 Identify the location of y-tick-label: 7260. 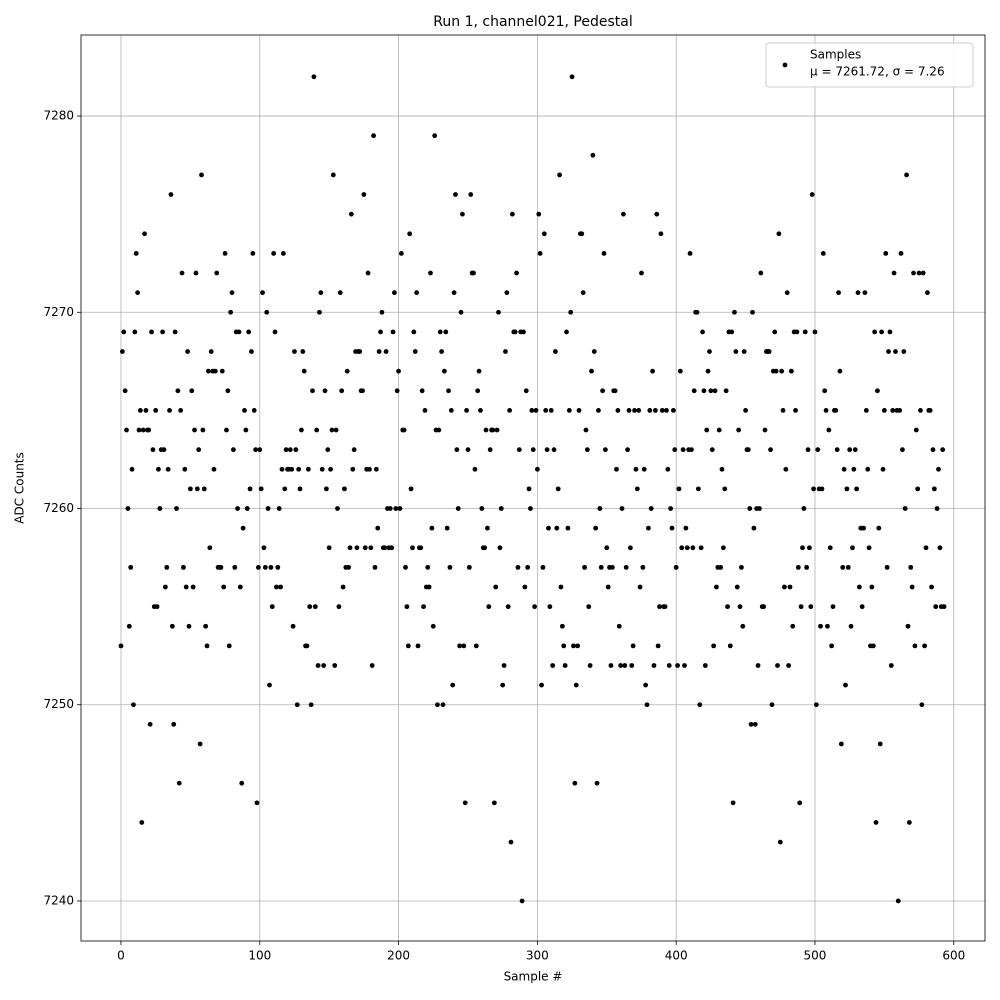
(58, 508).